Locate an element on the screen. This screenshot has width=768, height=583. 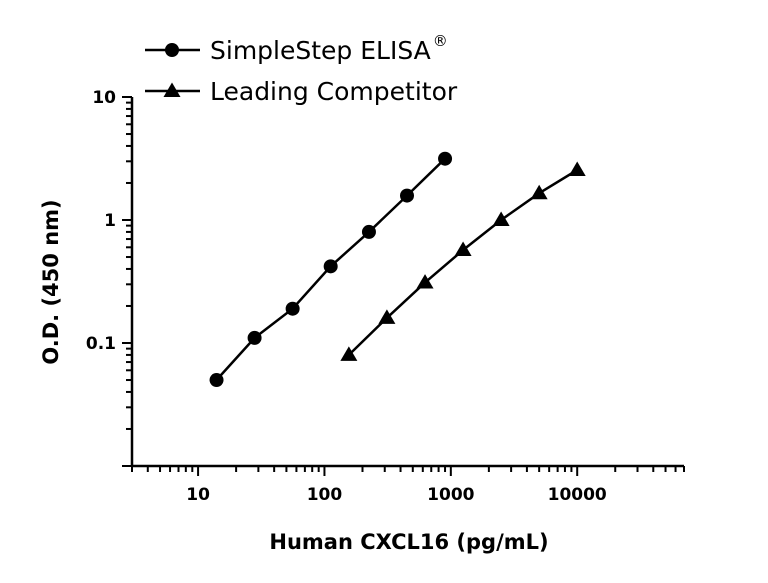
y-tick-label: 0.1 is located at coordinates (101, 344).